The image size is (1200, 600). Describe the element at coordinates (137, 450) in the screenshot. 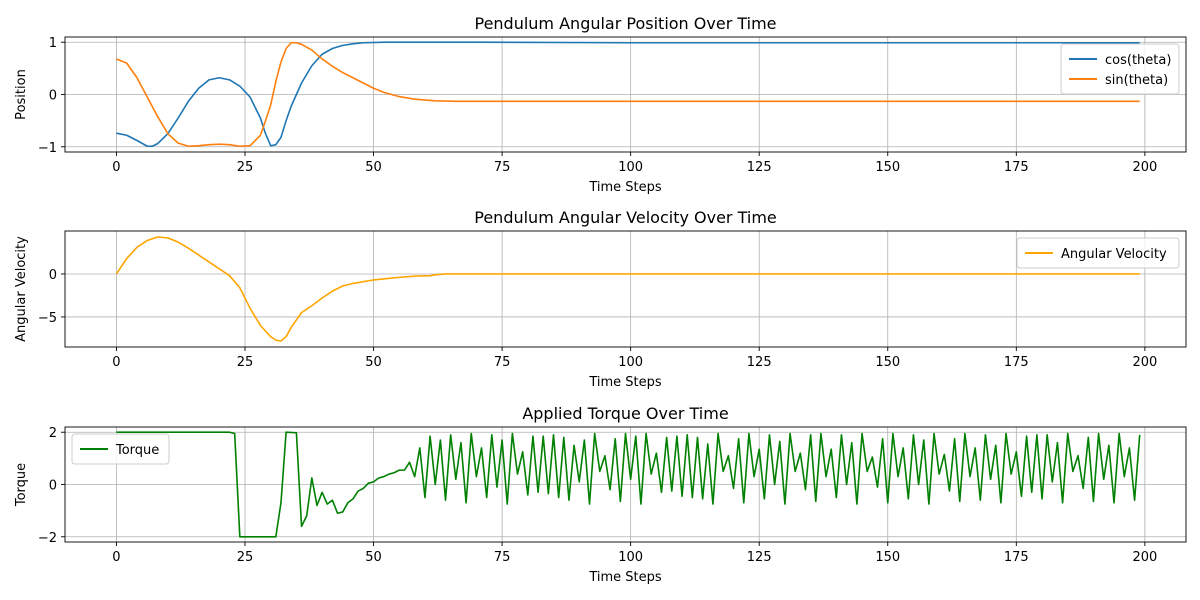

I see `legend-label: Torque` at that location.